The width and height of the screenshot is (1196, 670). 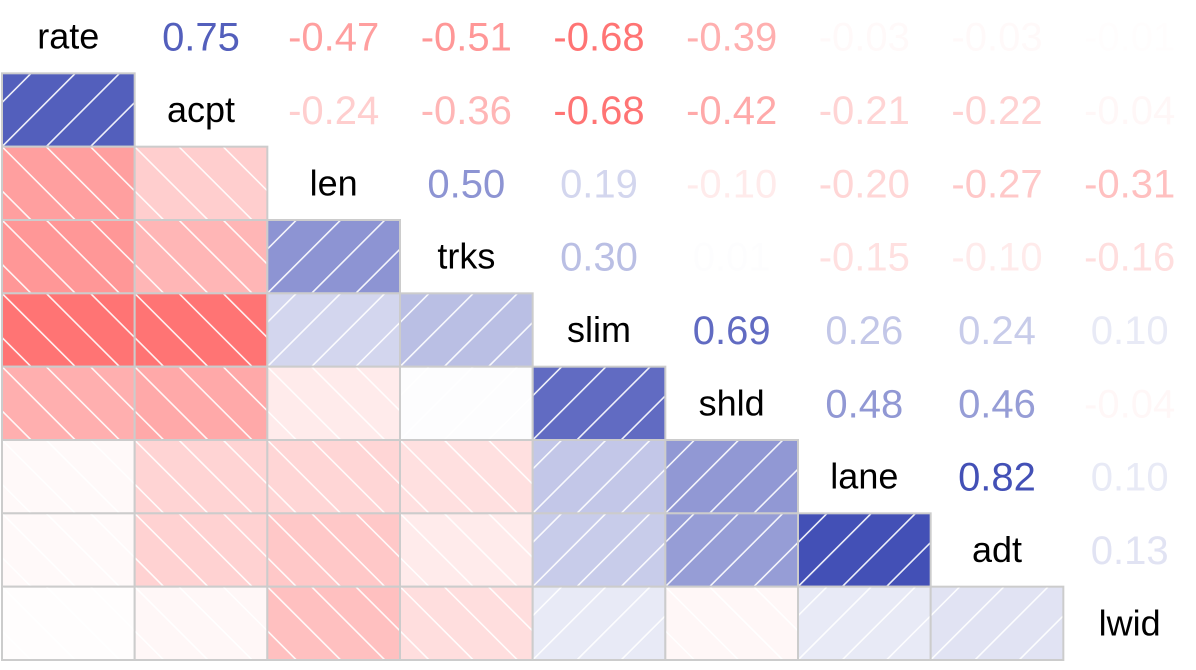 What do you see at coordinates (334, 550) in the screenshot?
I see `cell-adt-len` at bounding box center [334, 550].